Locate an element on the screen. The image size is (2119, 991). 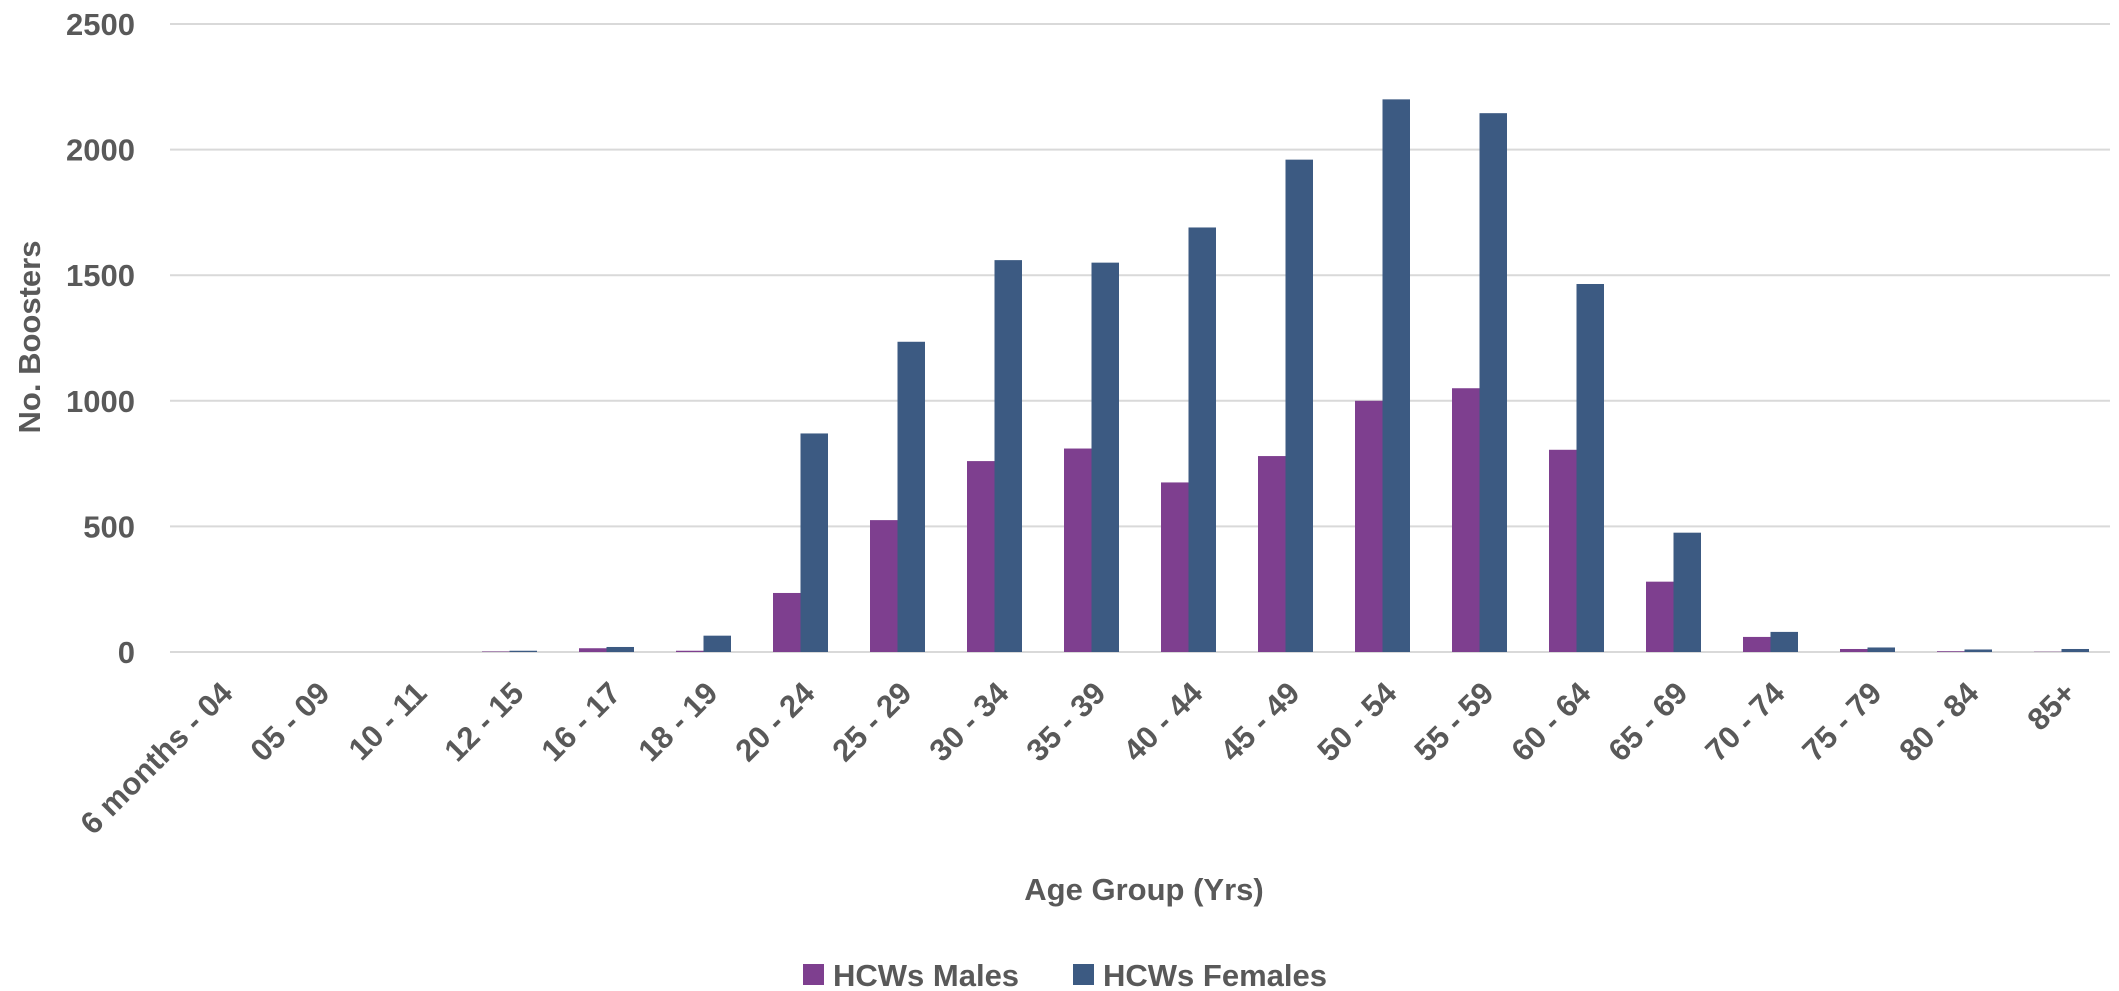
y-axis-title: No. Boosters is located at coordinates (29, 337).